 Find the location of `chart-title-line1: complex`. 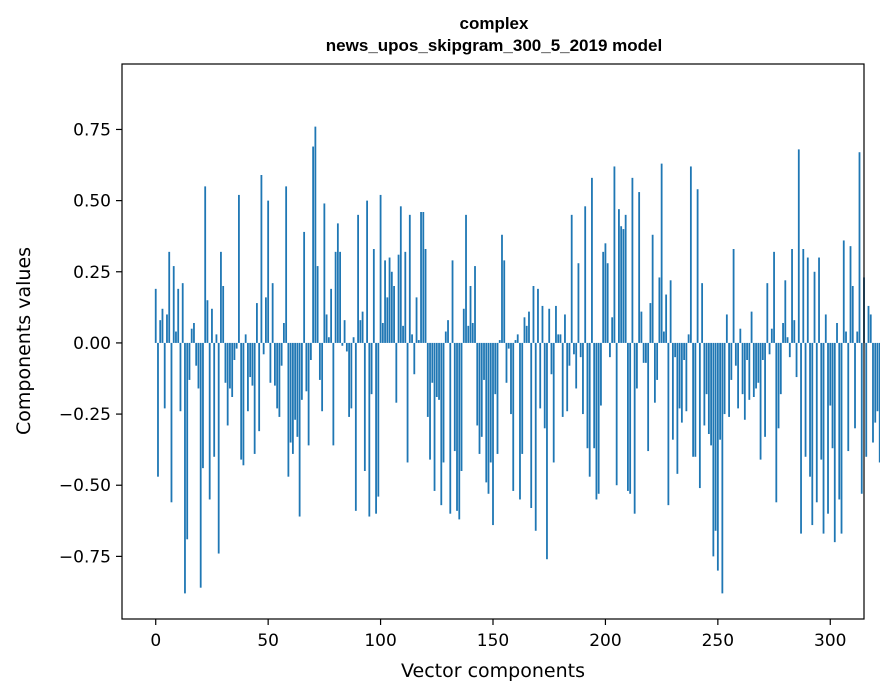

chart-title-line1: complex is located at coordinates (495, 23).